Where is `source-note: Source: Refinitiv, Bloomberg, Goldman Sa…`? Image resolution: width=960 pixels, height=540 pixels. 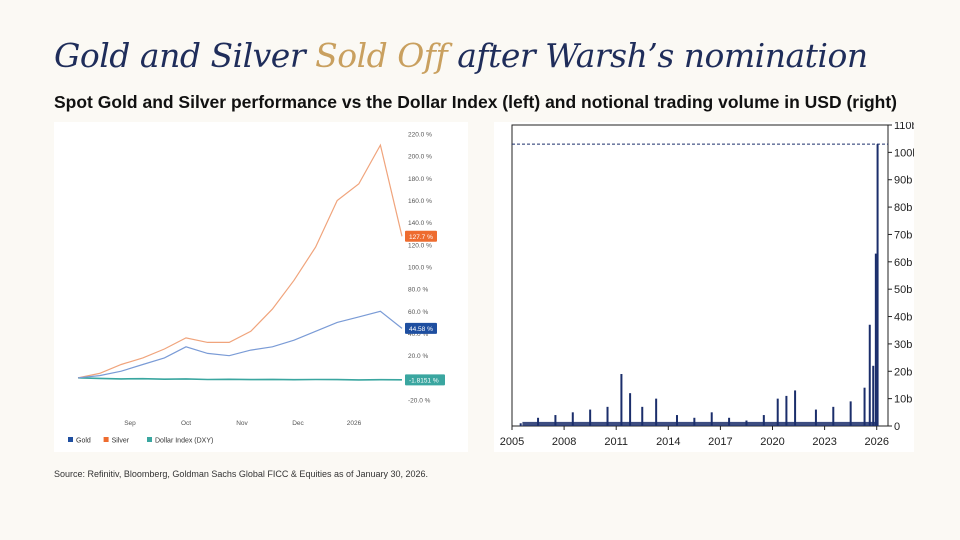 source-note: Source: Refinitiv, Bloomberg, Goldman Sa… is located at coordinates (241, 474).